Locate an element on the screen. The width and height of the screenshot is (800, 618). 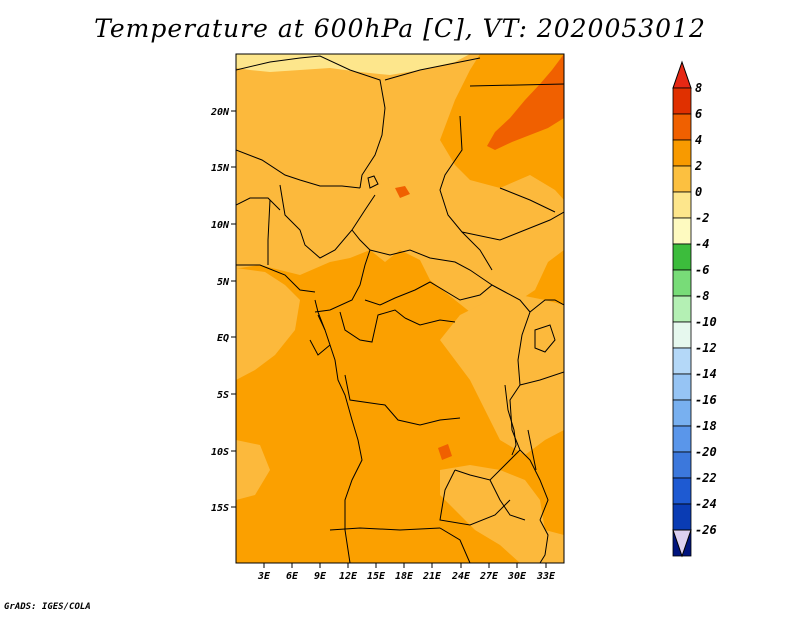
colorbar-label: -2 is located at coordinates (702, 218).